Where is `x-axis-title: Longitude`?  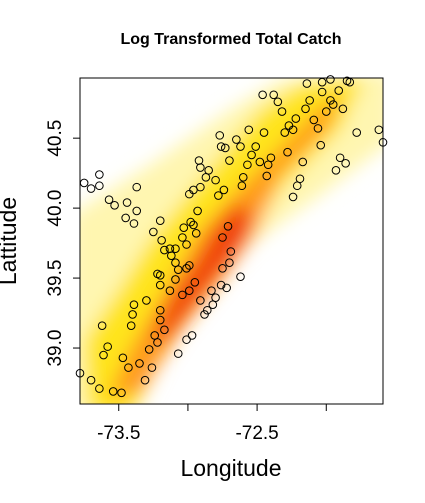 x-axis-title: Longitude is located at coordinates (230, 468).